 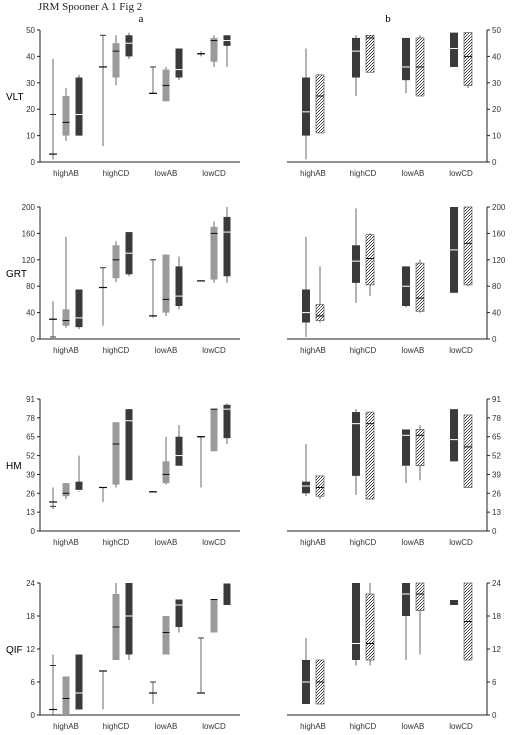 What do you see at coordinates (16, 274) in the screenshot?
I see `y-axis-label: GRT` at bounding box center [16, 274].